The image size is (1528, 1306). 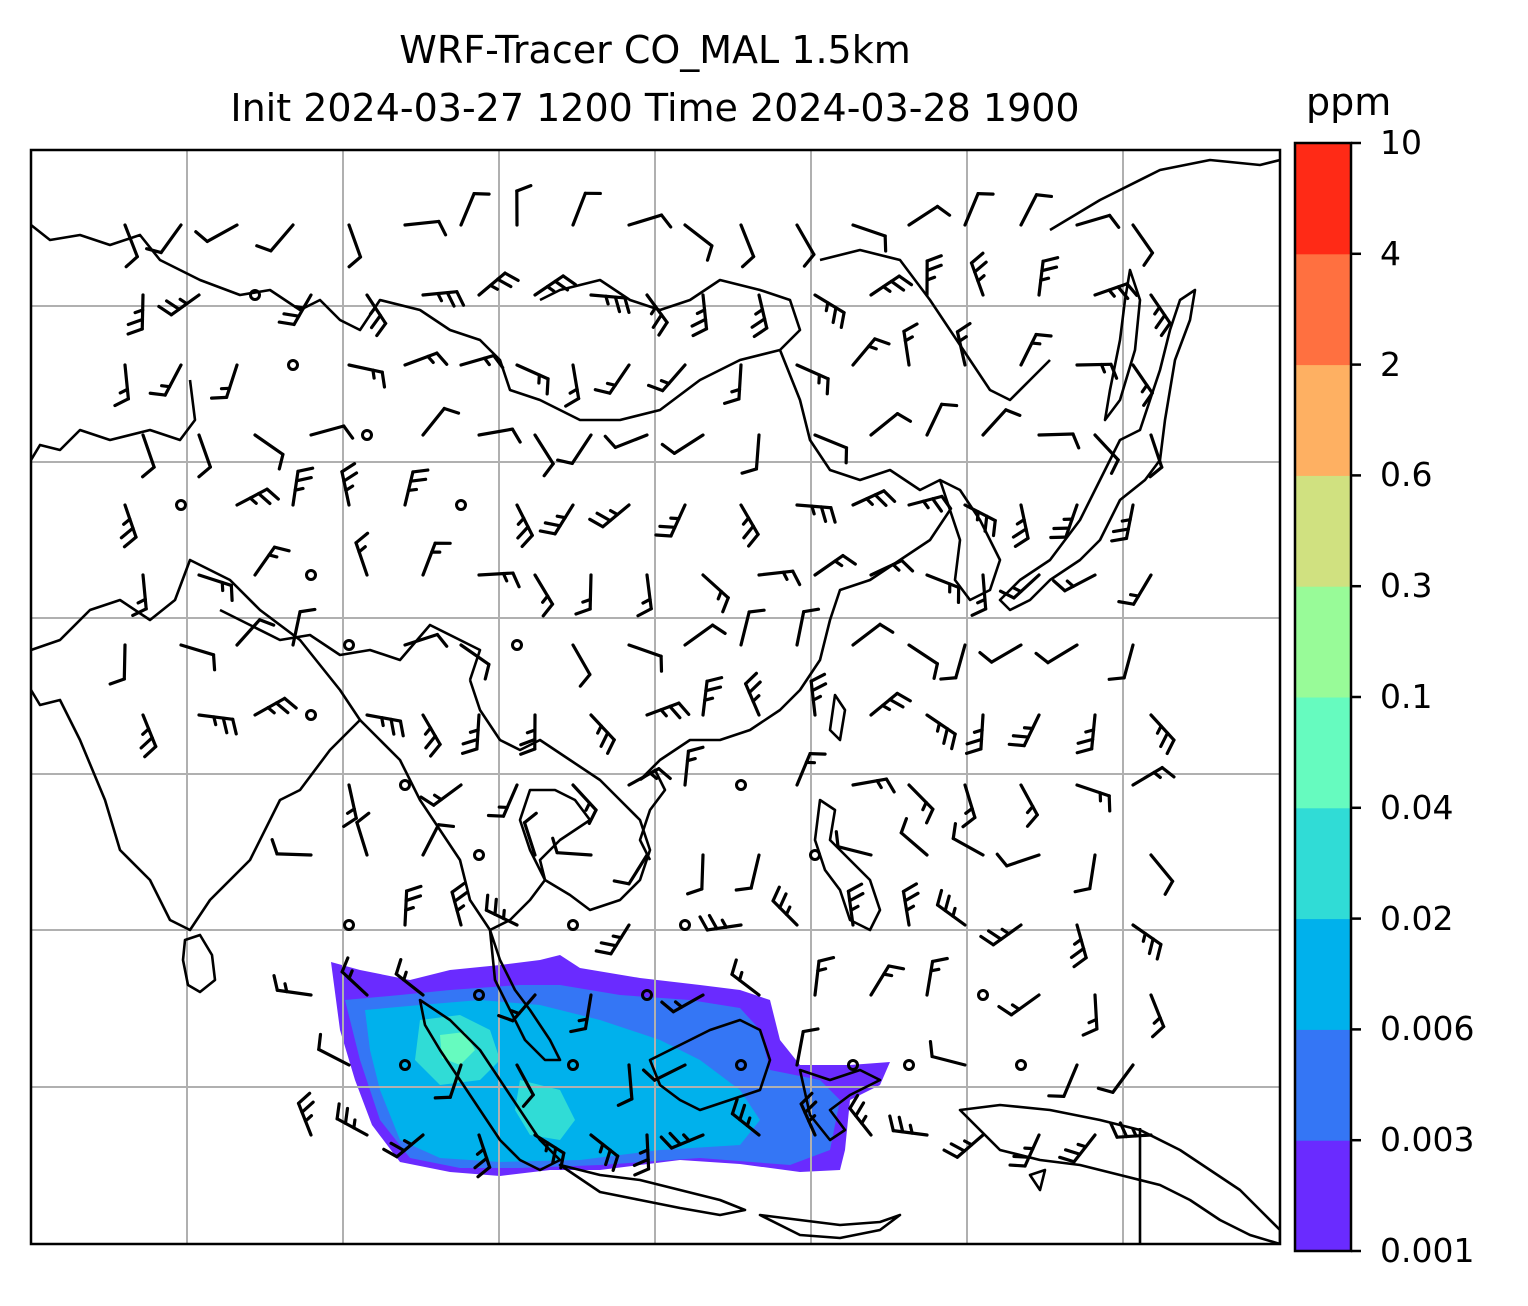 What do you see at coordinates (840, 1105) in the screenshot?
I see `coast-sulawesi` at bounding box center [840, 1105].